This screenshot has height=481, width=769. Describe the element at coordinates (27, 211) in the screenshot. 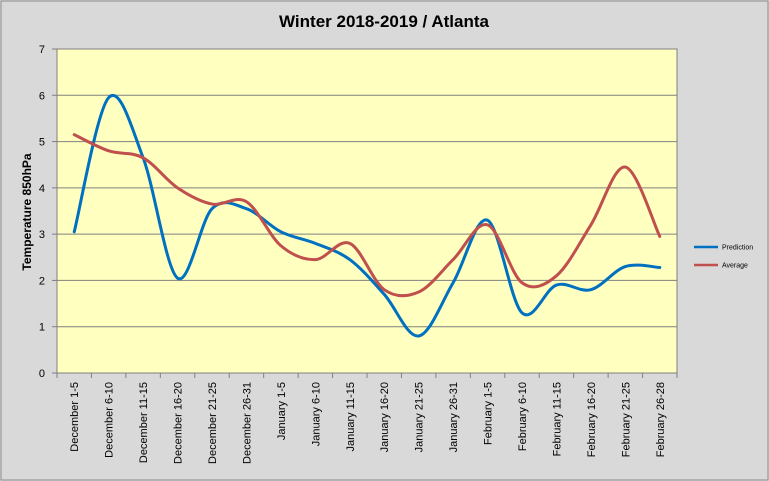

I see `y-axis-label: Temperature 850hPa` at that location.